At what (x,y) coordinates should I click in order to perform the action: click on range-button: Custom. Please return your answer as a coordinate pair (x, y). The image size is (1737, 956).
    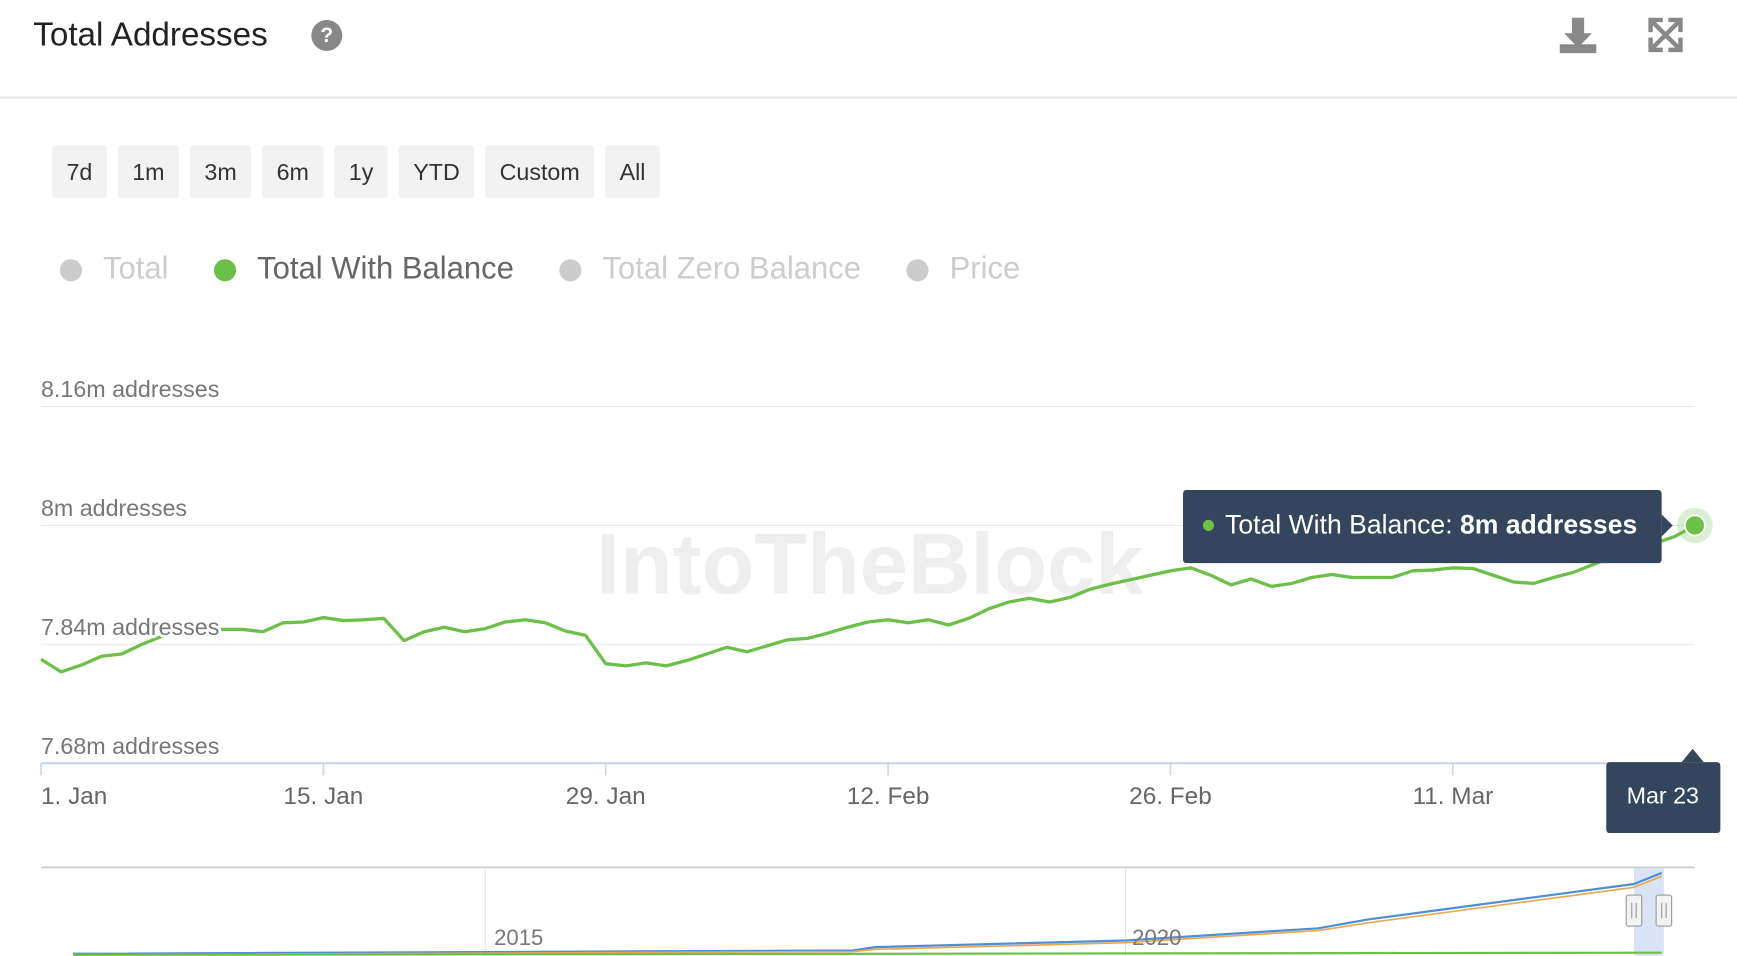
    Looking at the image, I should click on (540, 172).